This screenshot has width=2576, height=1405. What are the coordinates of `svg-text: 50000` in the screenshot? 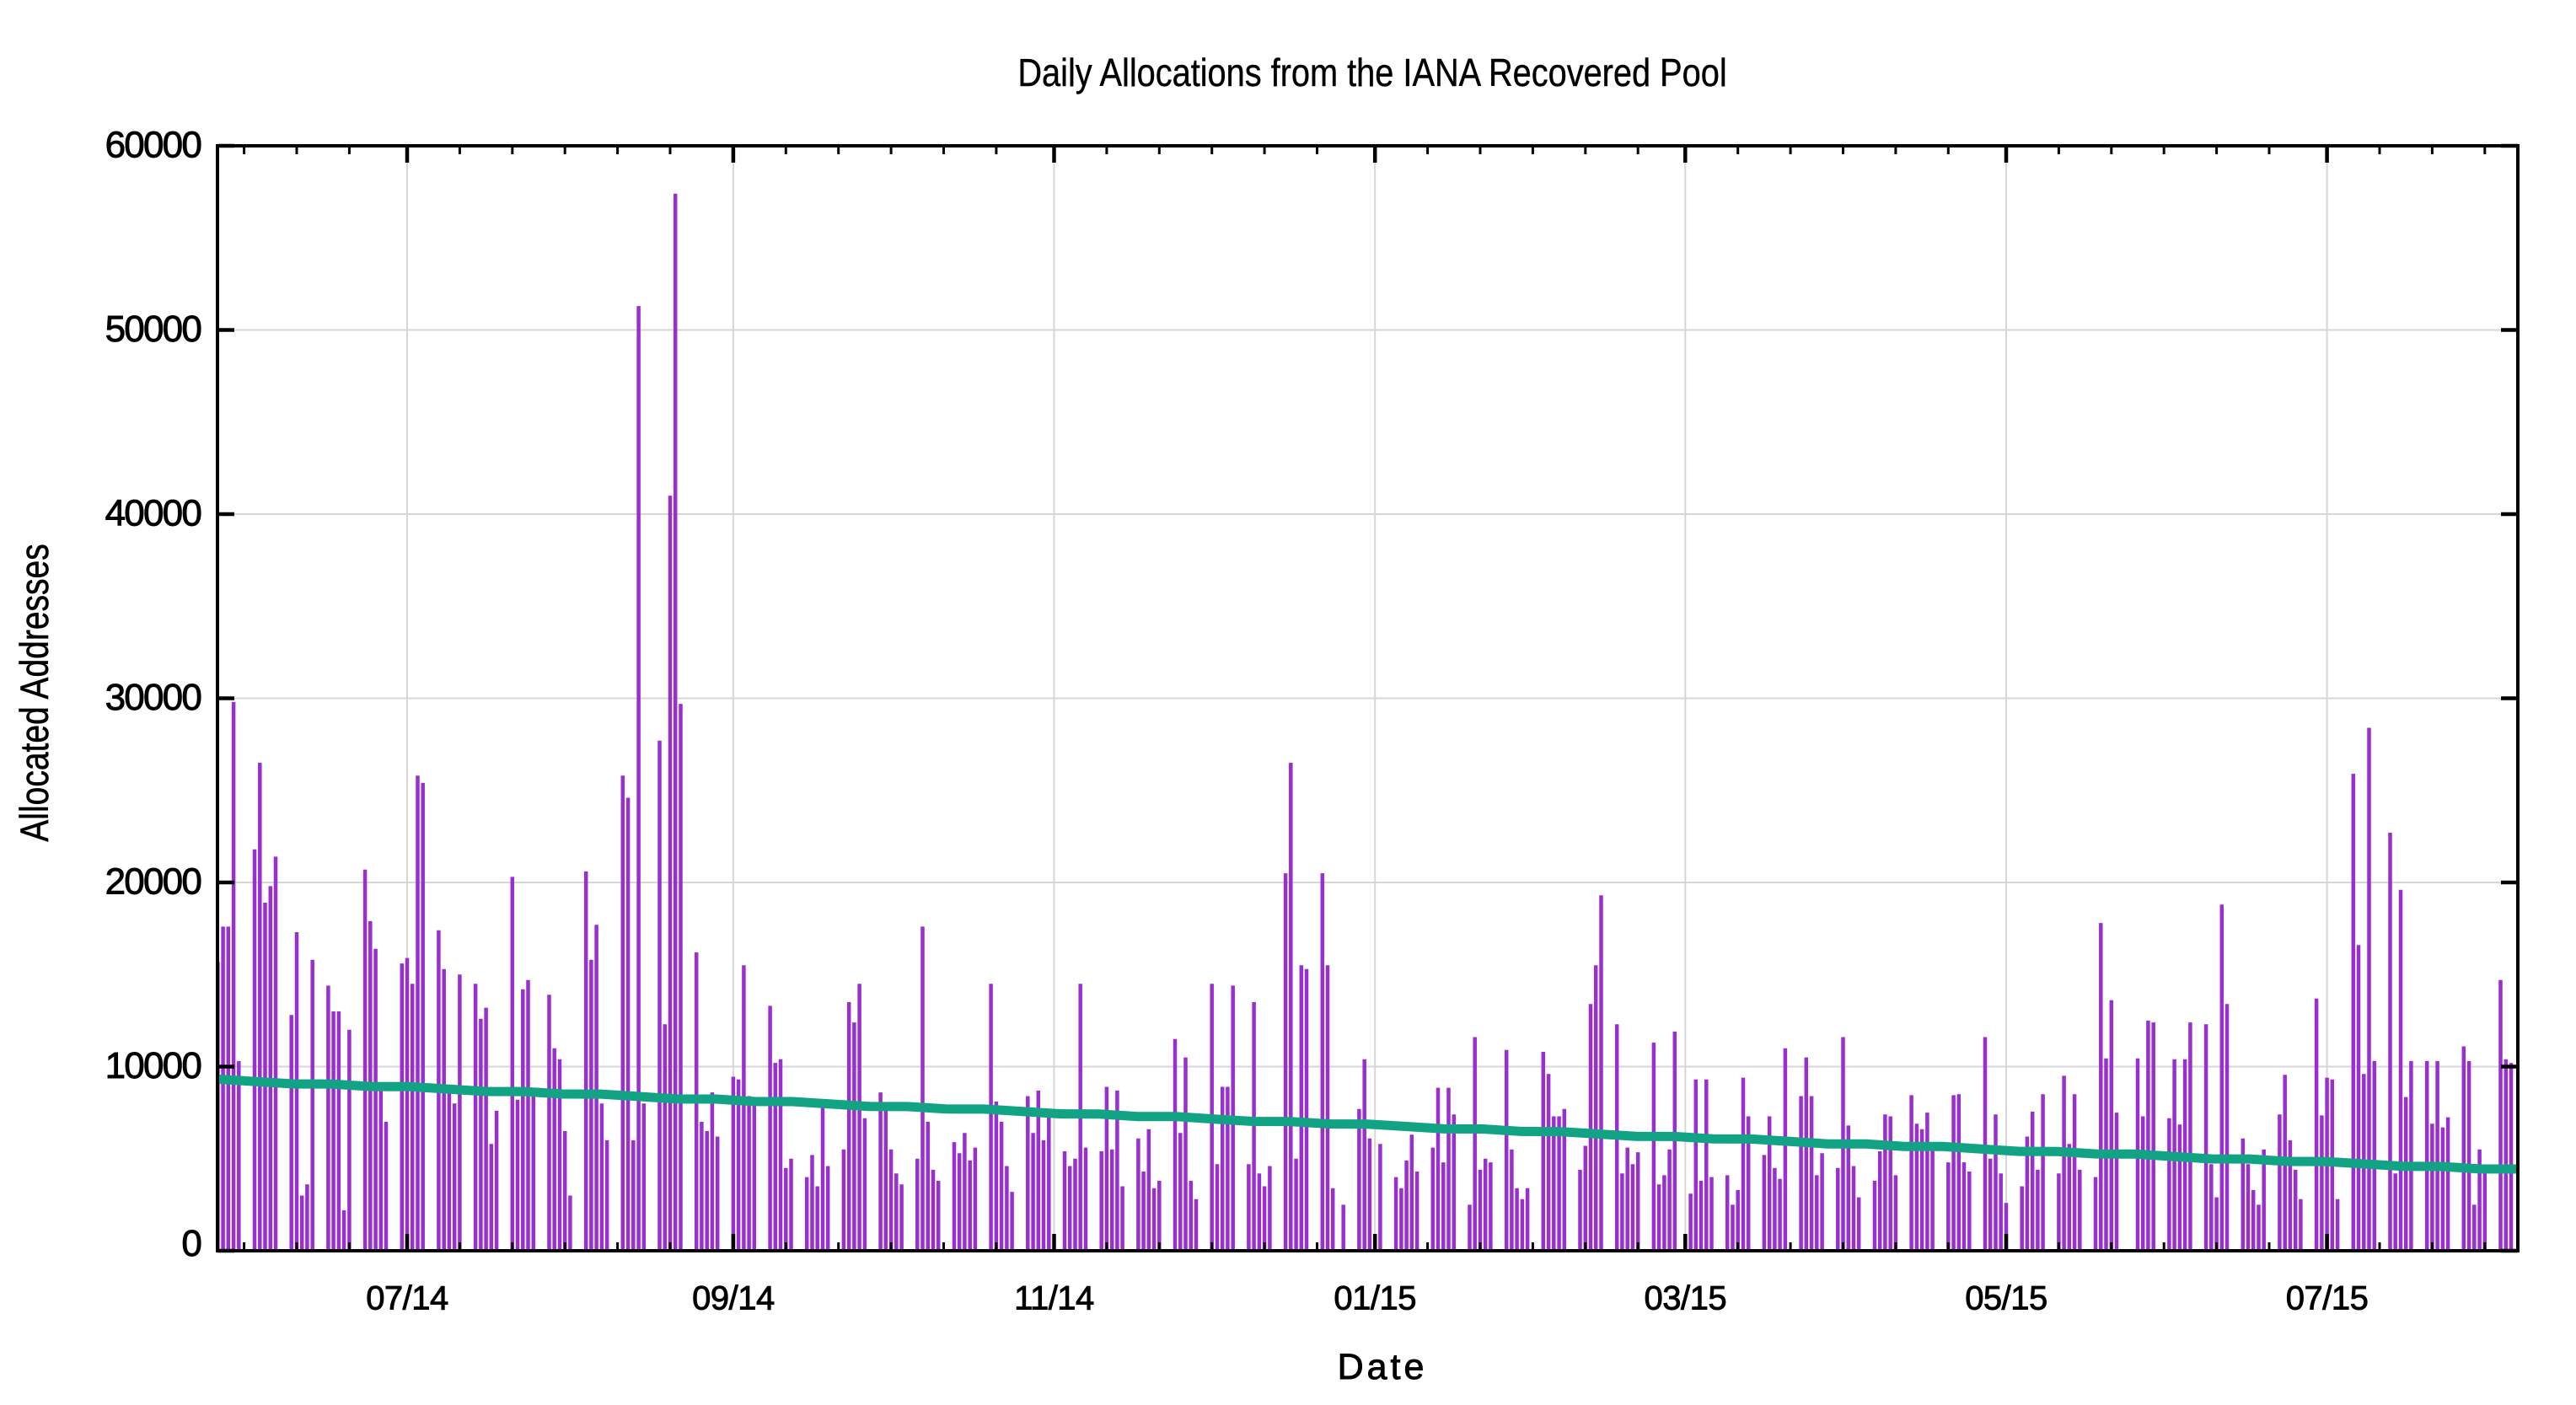 It's located at (153, 329).